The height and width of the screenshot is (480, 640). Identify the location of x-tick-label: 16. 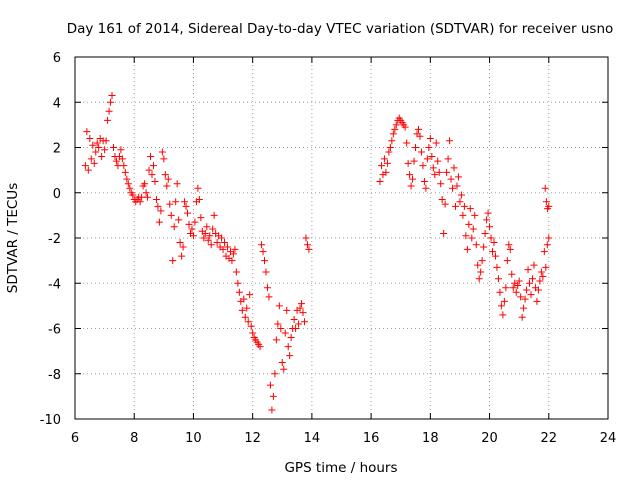
(371, 438).